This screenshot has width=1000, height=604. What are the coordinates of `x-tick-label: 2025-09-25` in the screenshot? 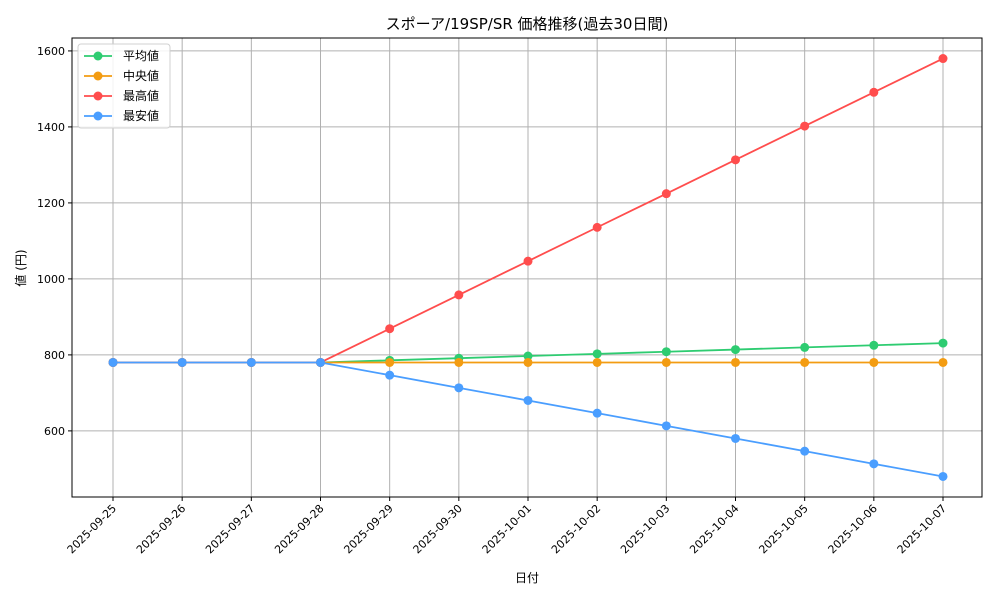 It's located at (92, 529).